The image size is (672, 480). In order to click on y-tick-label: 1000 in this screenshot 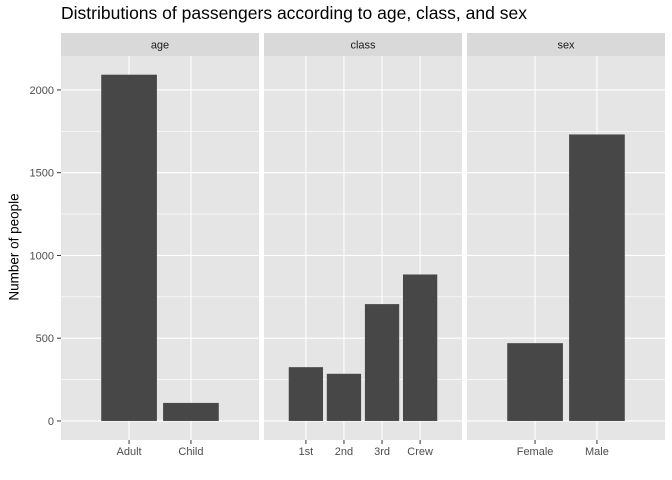, I will do `click(42, 256)`.